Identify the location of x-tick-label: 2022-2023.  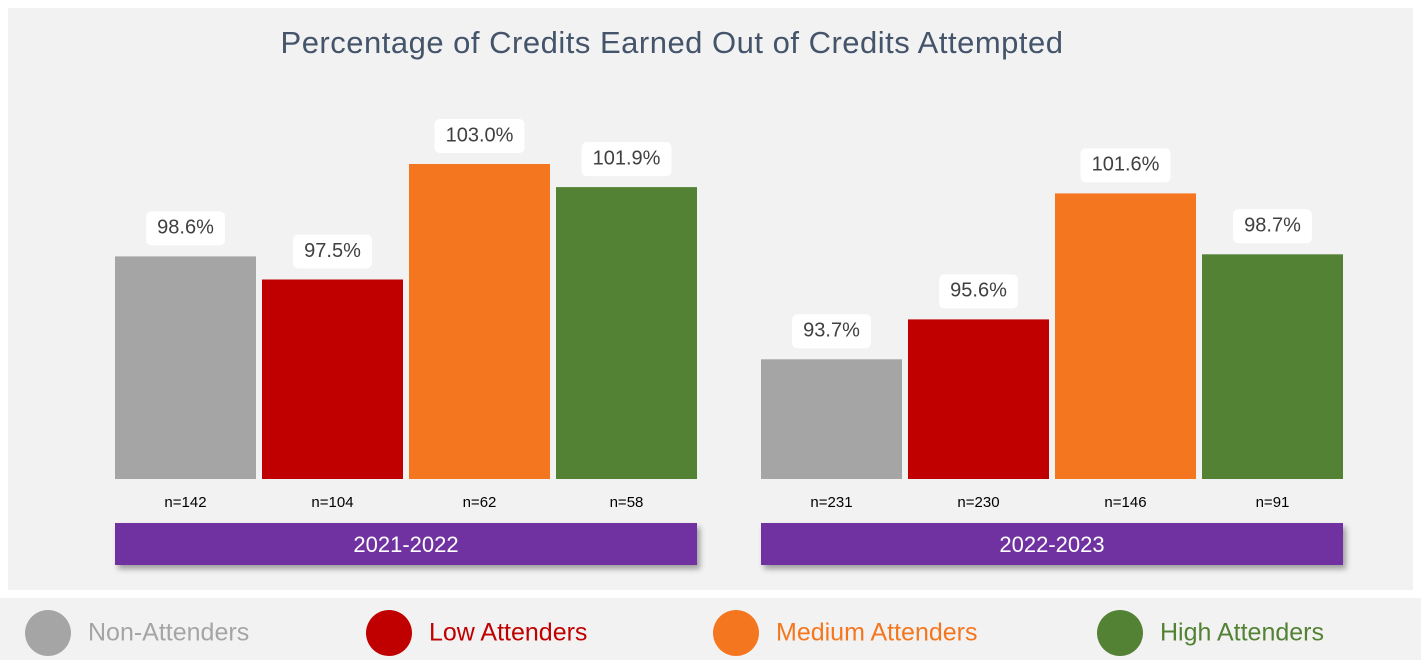
(1051, 544).